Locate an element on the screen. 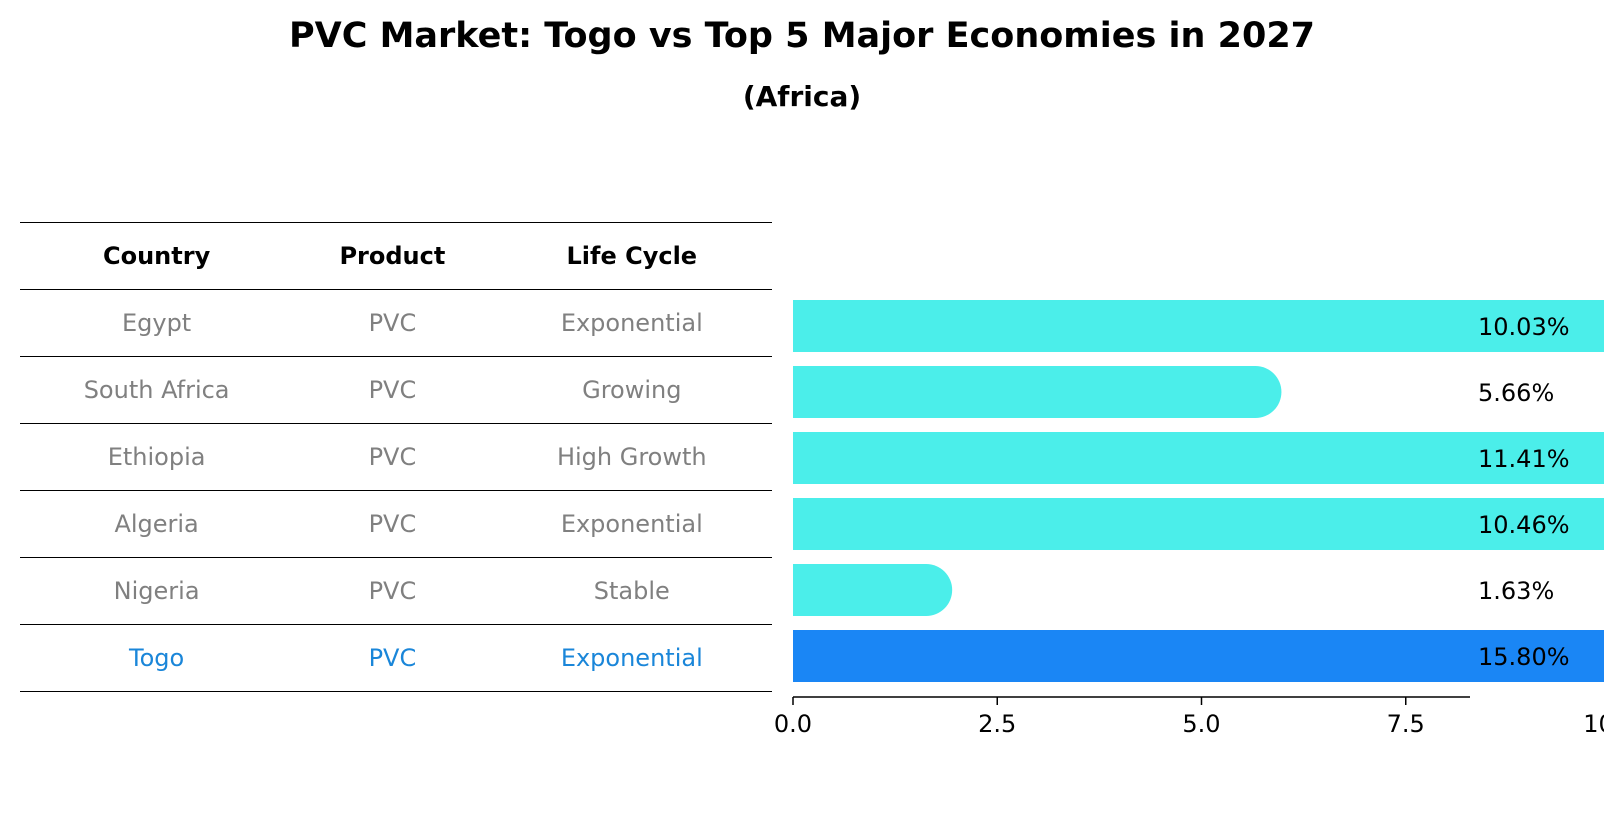  table-row: Ethiopia PVC High Growth is located at coordinates (396, 457).